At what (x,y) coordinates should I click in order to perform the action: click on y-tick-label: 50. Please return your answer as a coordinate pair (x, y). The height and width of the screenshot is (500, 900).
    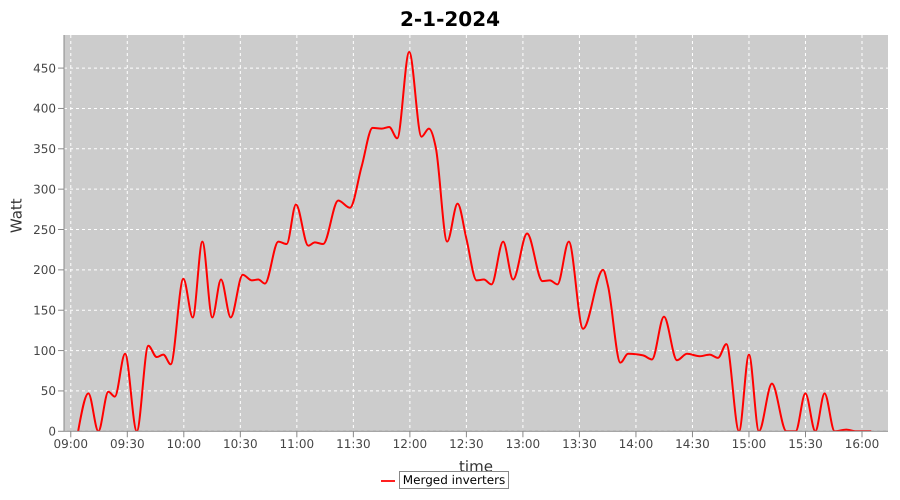
    Looking at the image, I should click on (48, 391).